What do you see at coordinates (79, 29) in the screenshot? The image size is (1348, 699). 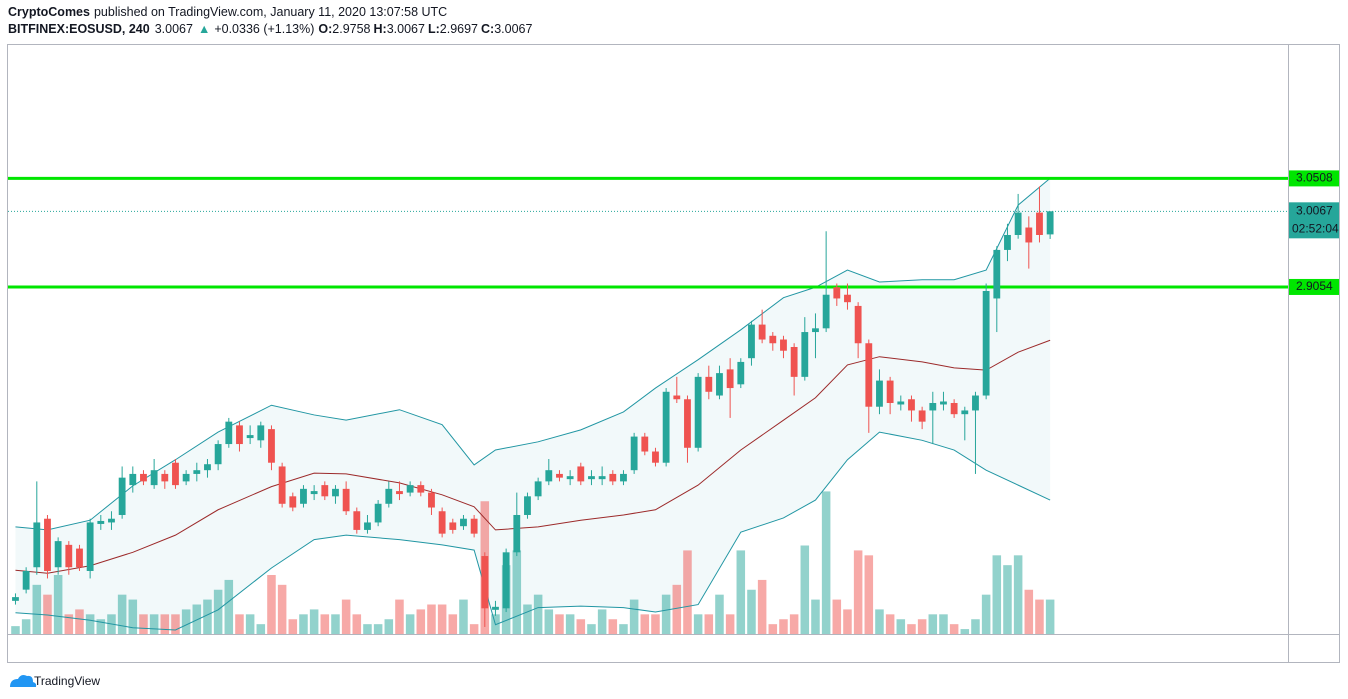 I see `symbol: BITFINEX:EOSUSD, 240` at bounding box center [79, 29].